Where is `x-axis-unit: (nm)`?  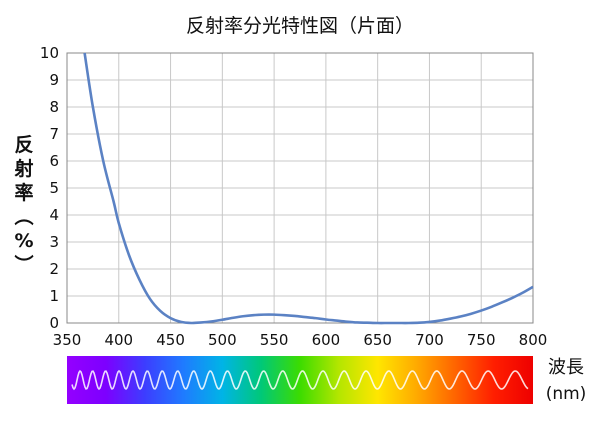 x-axis-unit: (nm) is located at coordinates (566, 394).